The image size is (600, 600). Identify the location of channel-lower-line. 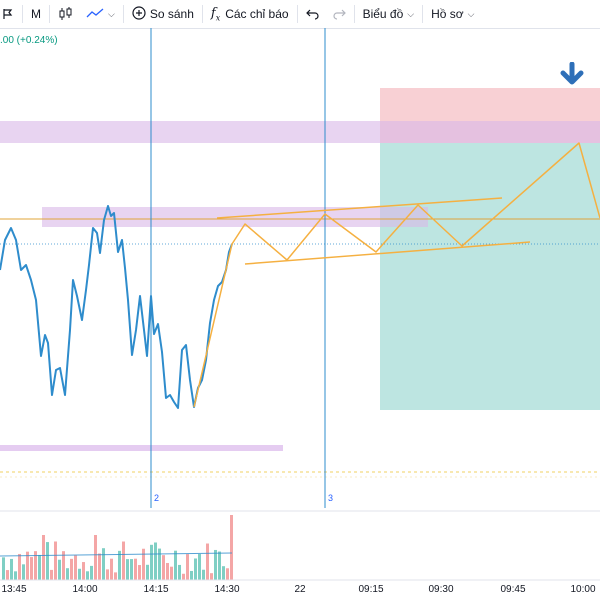
(387, 253).